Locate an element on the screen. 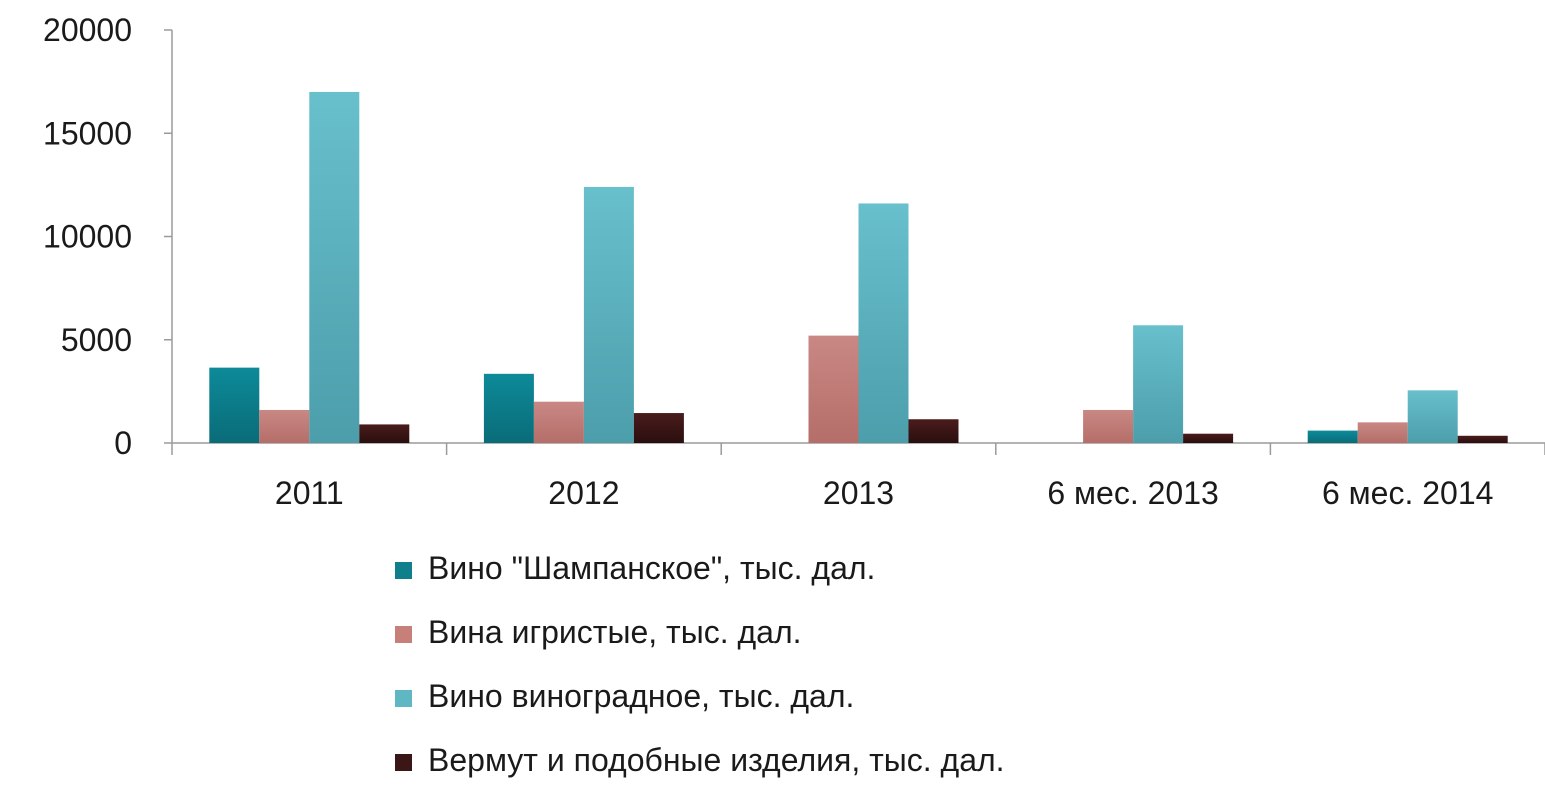  y-tick-label: 10000 is located at coordinates (87, 237).